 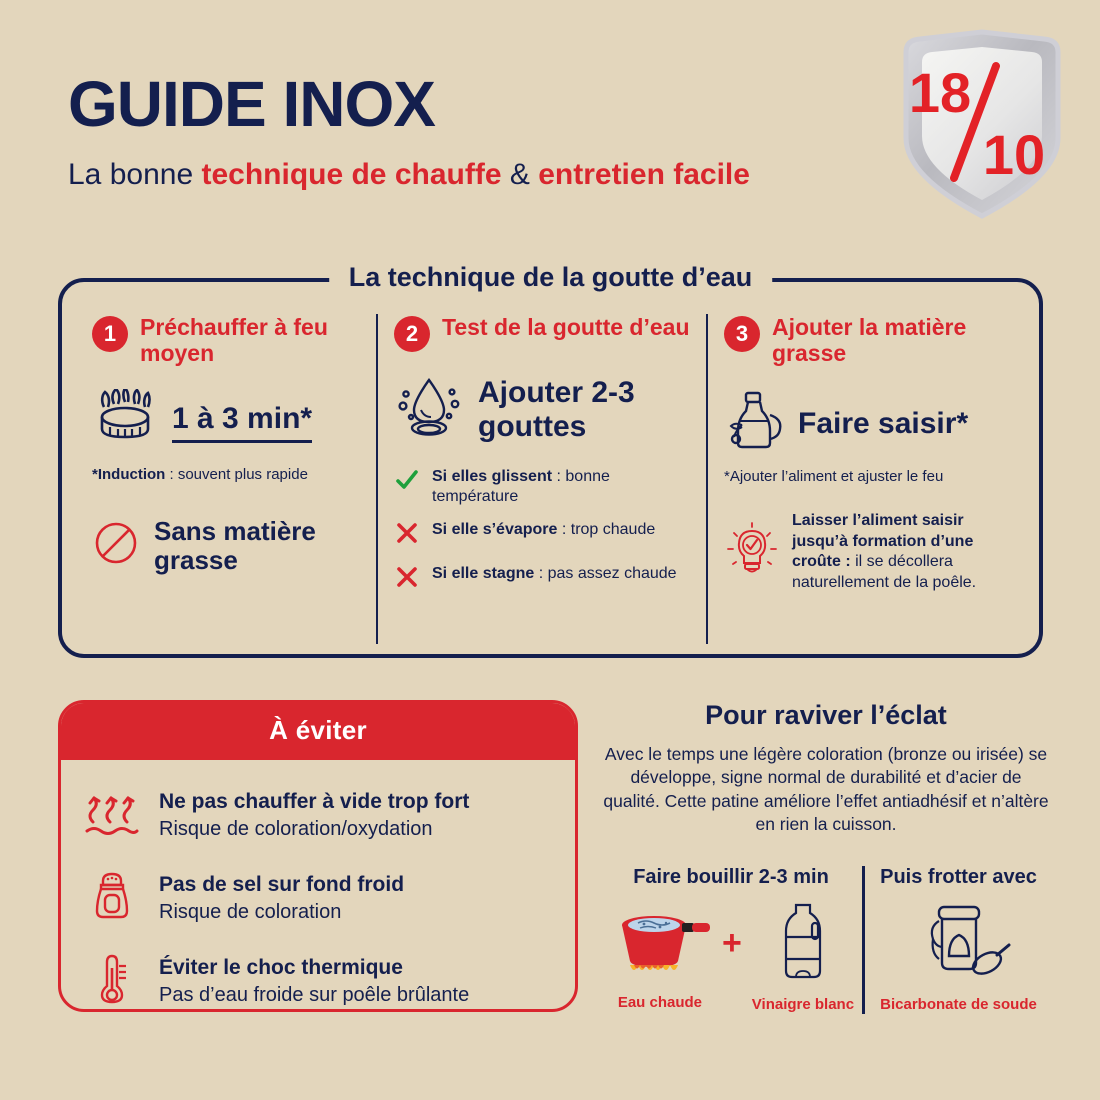 I want to click on check-item-text: Si elle s’évapore : trop chaude, so click(x=543, y=530).